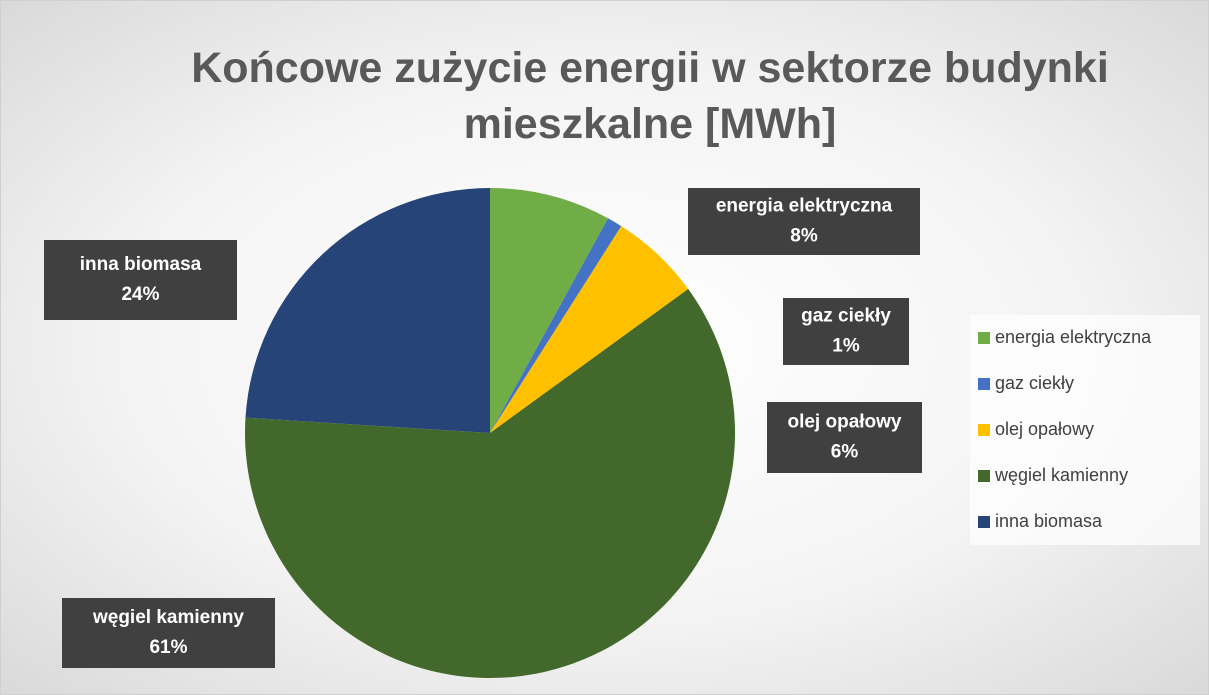 Image resolution: width=1209 pixels, height=695 pixels. I want to click on data-label-name: inna biomasa, so click(141, 264).